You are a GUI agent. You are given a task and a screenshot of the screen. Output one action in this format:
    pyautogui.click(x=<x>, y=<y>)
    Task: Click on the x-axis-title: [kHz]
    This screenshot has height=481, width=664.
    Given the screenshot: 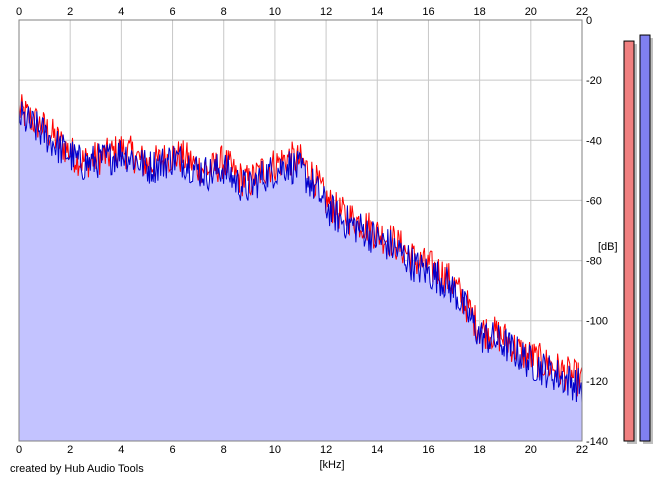 What is the action you would take?
    pyautogui.click(x=331, y=465)
    